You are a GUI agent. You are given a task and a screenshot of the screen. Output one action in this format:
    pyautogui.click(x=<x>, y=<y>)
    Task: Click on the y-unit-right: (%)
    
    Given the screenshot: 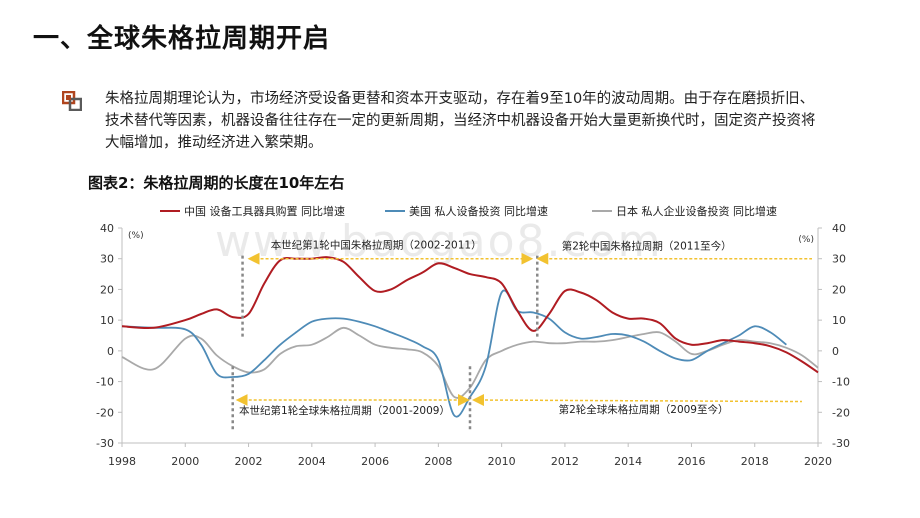 What is the action you would take?
    pyautogui.click(x=806, y=240)
    